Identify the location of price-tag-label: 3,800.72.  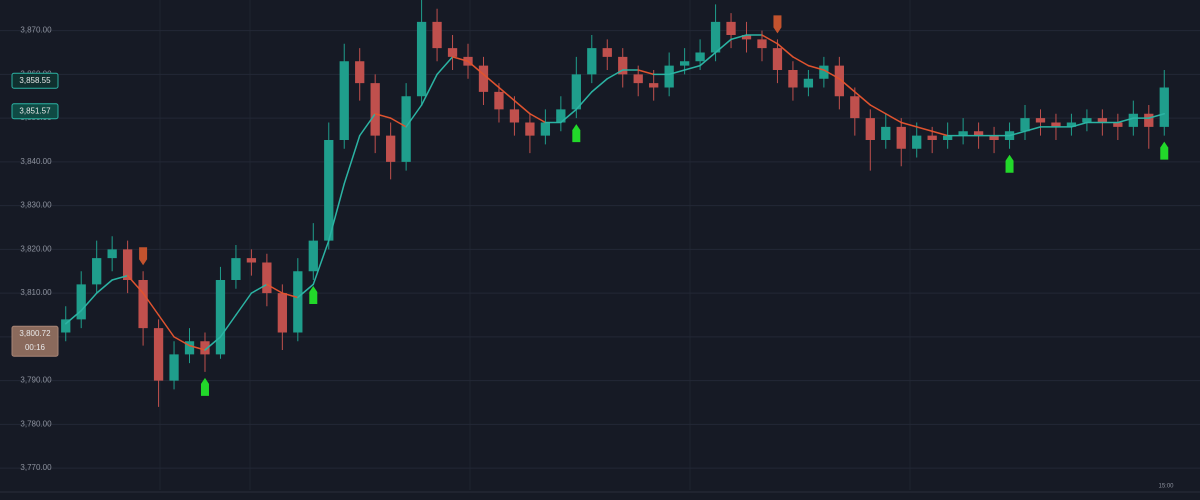
(35, 333).